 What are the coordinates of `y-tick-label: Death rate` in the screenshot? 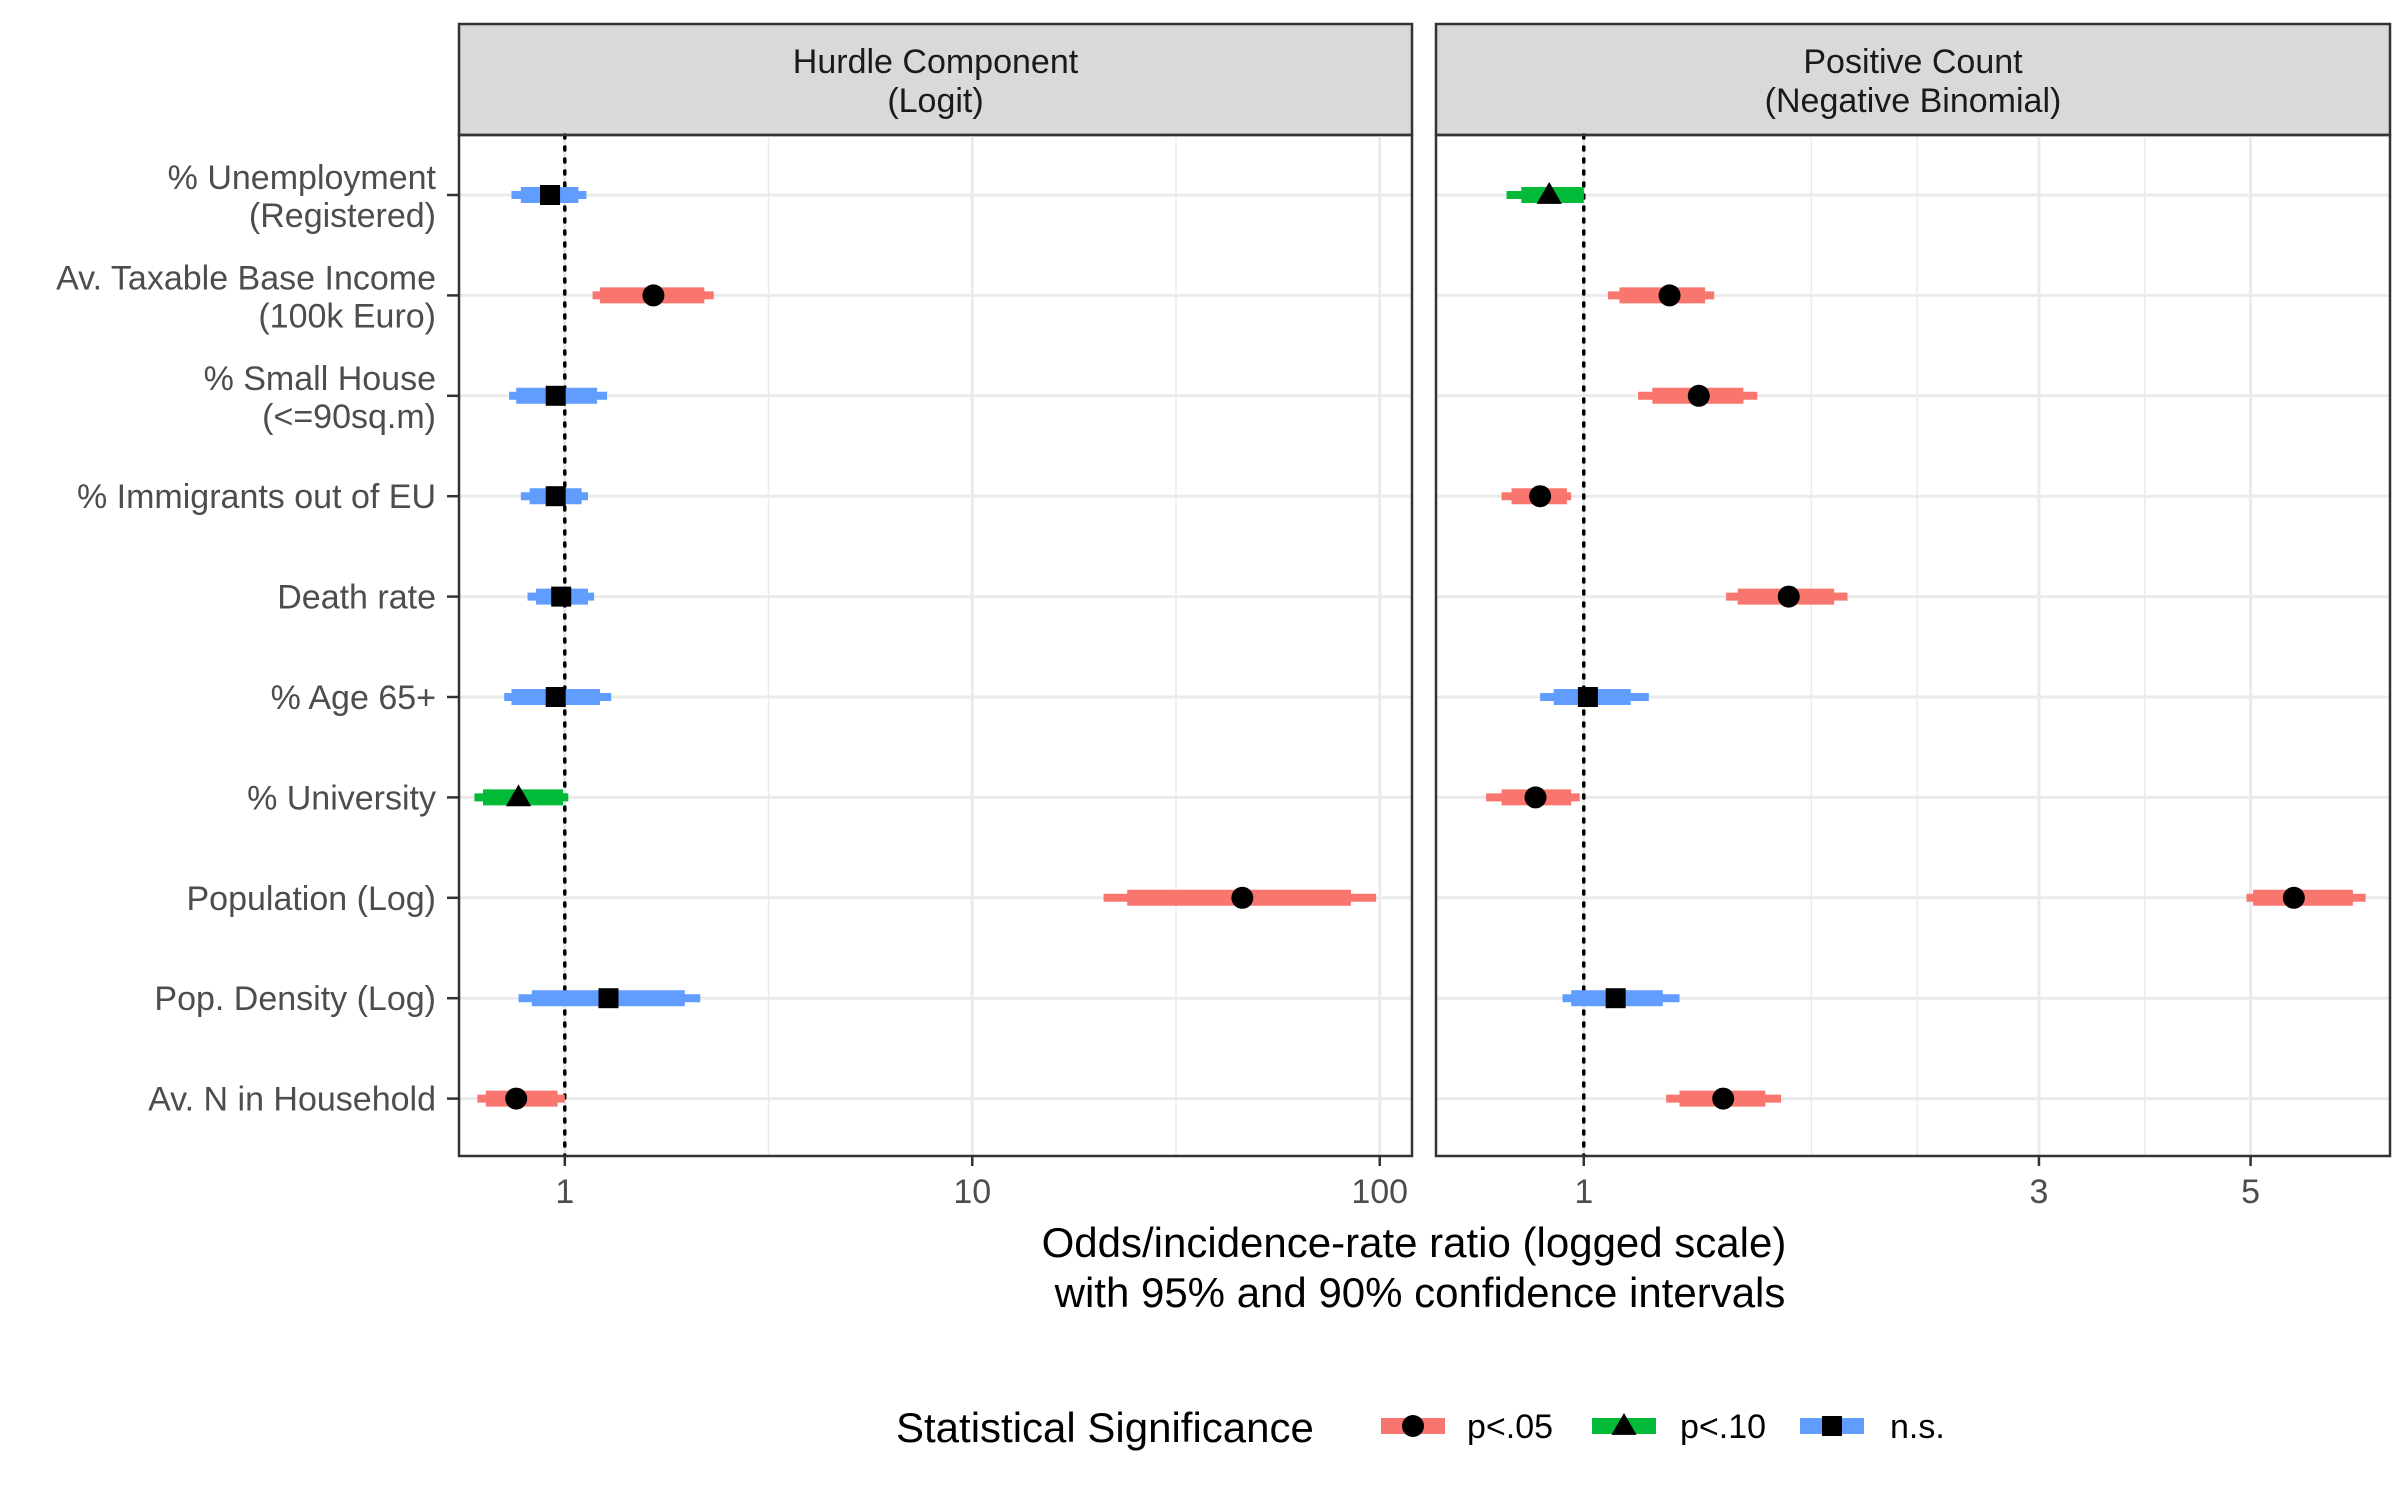 It's located at (356, 598).